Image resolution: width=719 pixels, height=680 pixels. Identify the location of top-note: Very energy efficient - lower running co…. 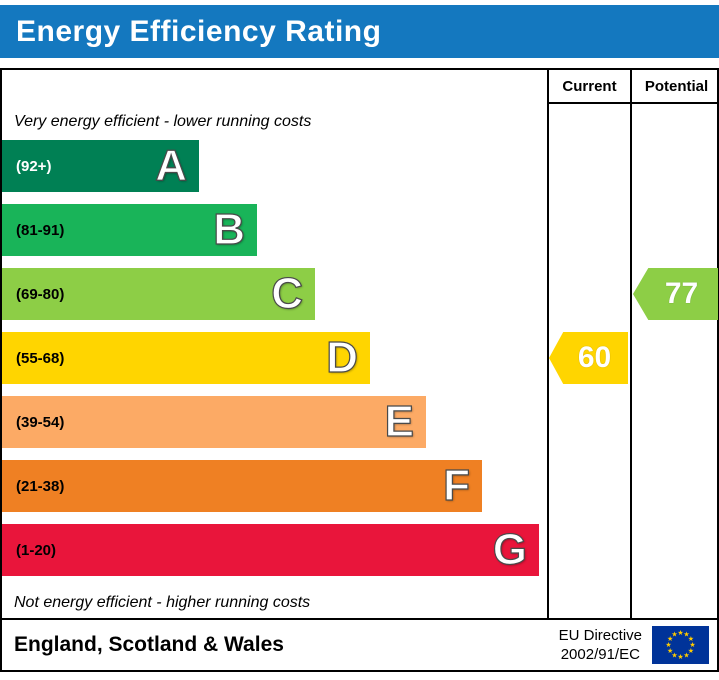
(163, 121).